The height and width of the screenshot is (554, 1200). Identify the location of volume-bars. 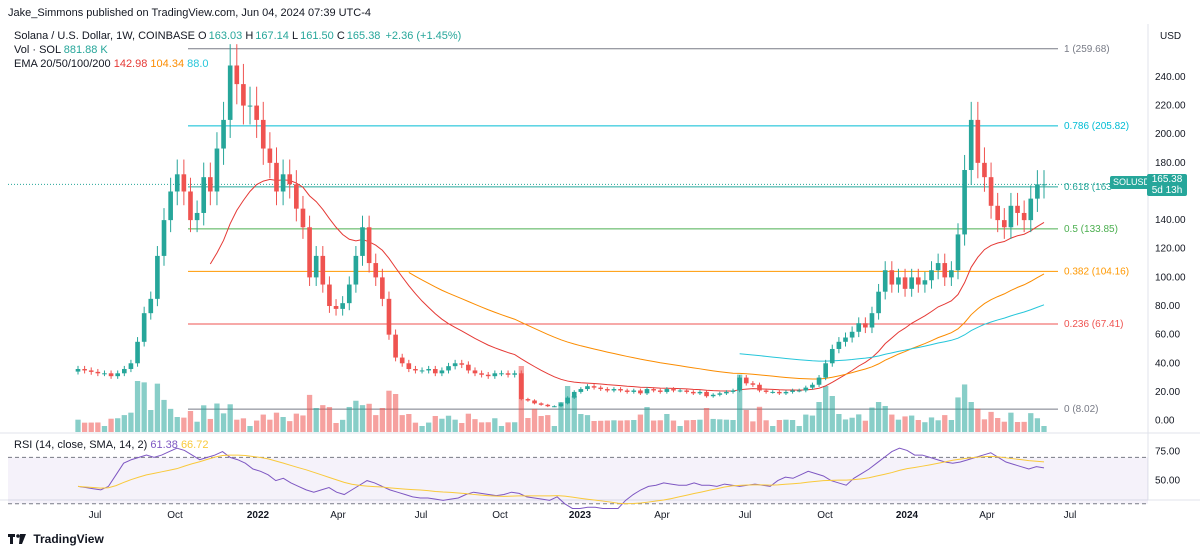
(561, 399).